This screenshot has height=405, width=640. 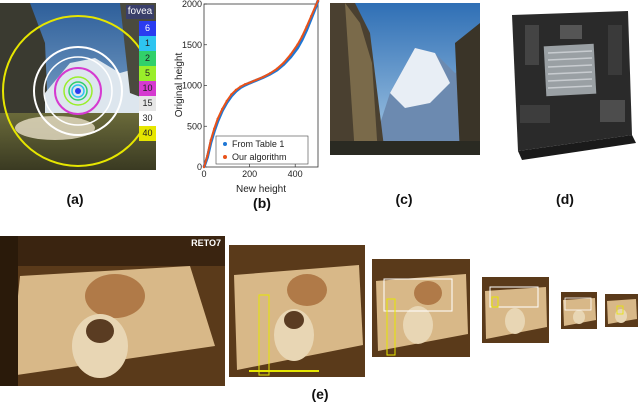 I want to click on panel-c-image, so click(x=405, y=79).